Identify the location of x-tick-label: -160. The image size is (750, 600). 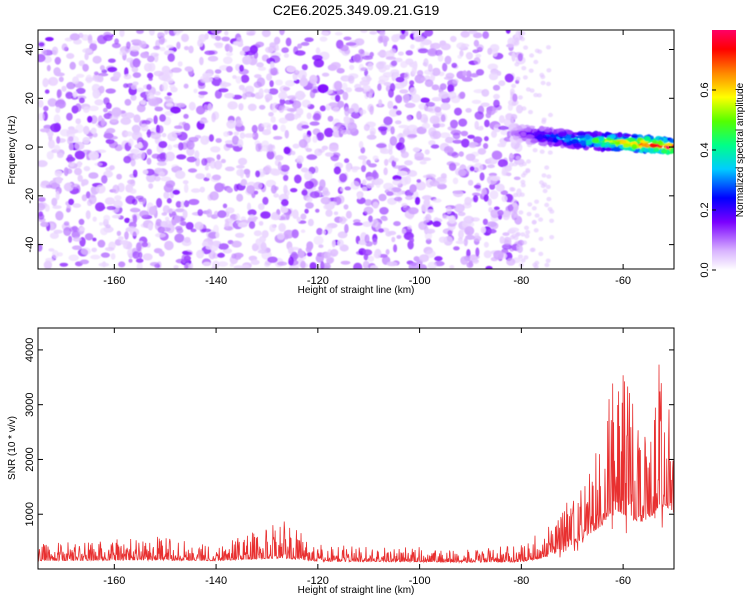
(114, 581).